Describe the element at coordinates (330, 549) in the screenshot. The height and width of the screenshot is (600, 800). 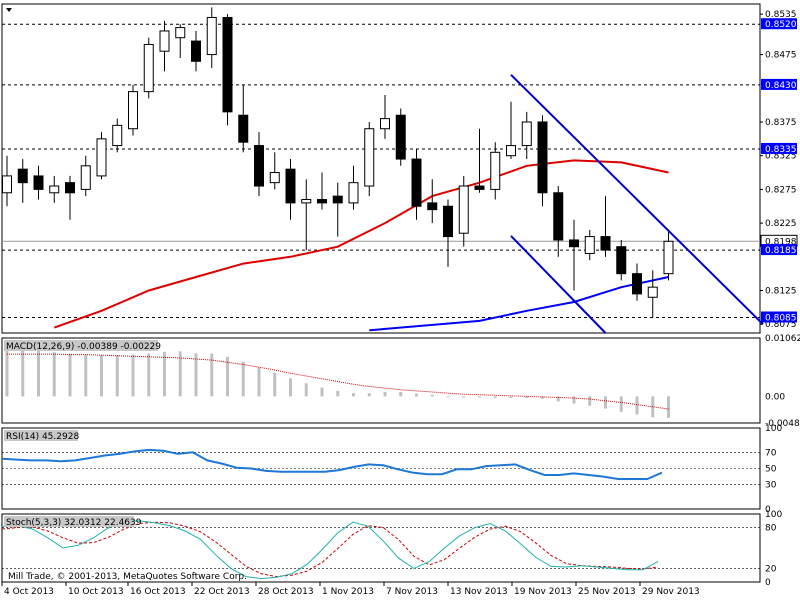
I see `stoch-signal-line` at that location.